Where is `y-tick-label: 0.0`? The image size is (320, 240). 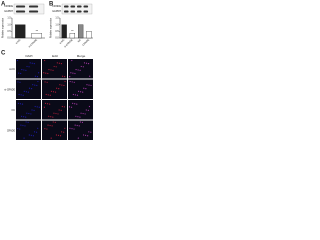 y-tick-label: 0.0 is located at coordinates (57, 38).